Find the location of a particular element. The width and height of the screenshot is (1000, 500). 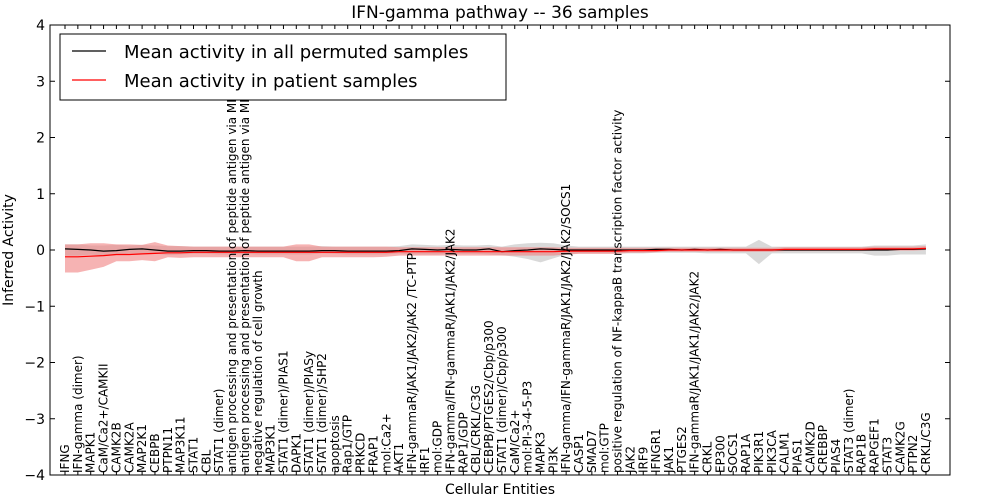

x-tick-label: STAT1 (dimer)/Cbp/p300 is located at coordinates (502, 399).